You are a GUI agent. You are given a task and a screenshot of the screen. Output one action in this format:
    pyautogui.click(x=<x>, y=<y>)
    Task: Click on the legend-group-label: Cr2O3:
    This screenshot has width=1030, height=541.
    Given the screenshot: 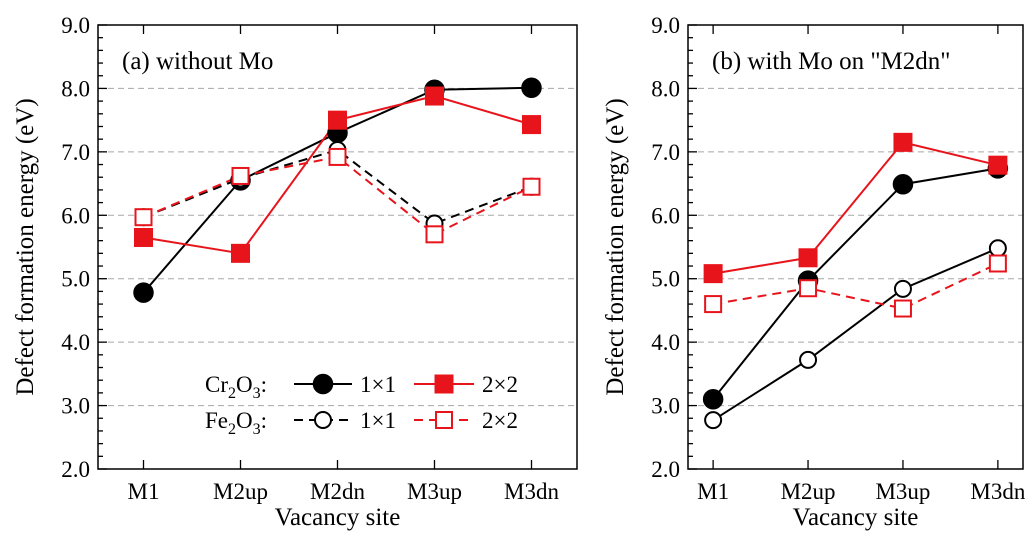 What is the action you would take?
    pyautogui.click(x=236, y=387)
    